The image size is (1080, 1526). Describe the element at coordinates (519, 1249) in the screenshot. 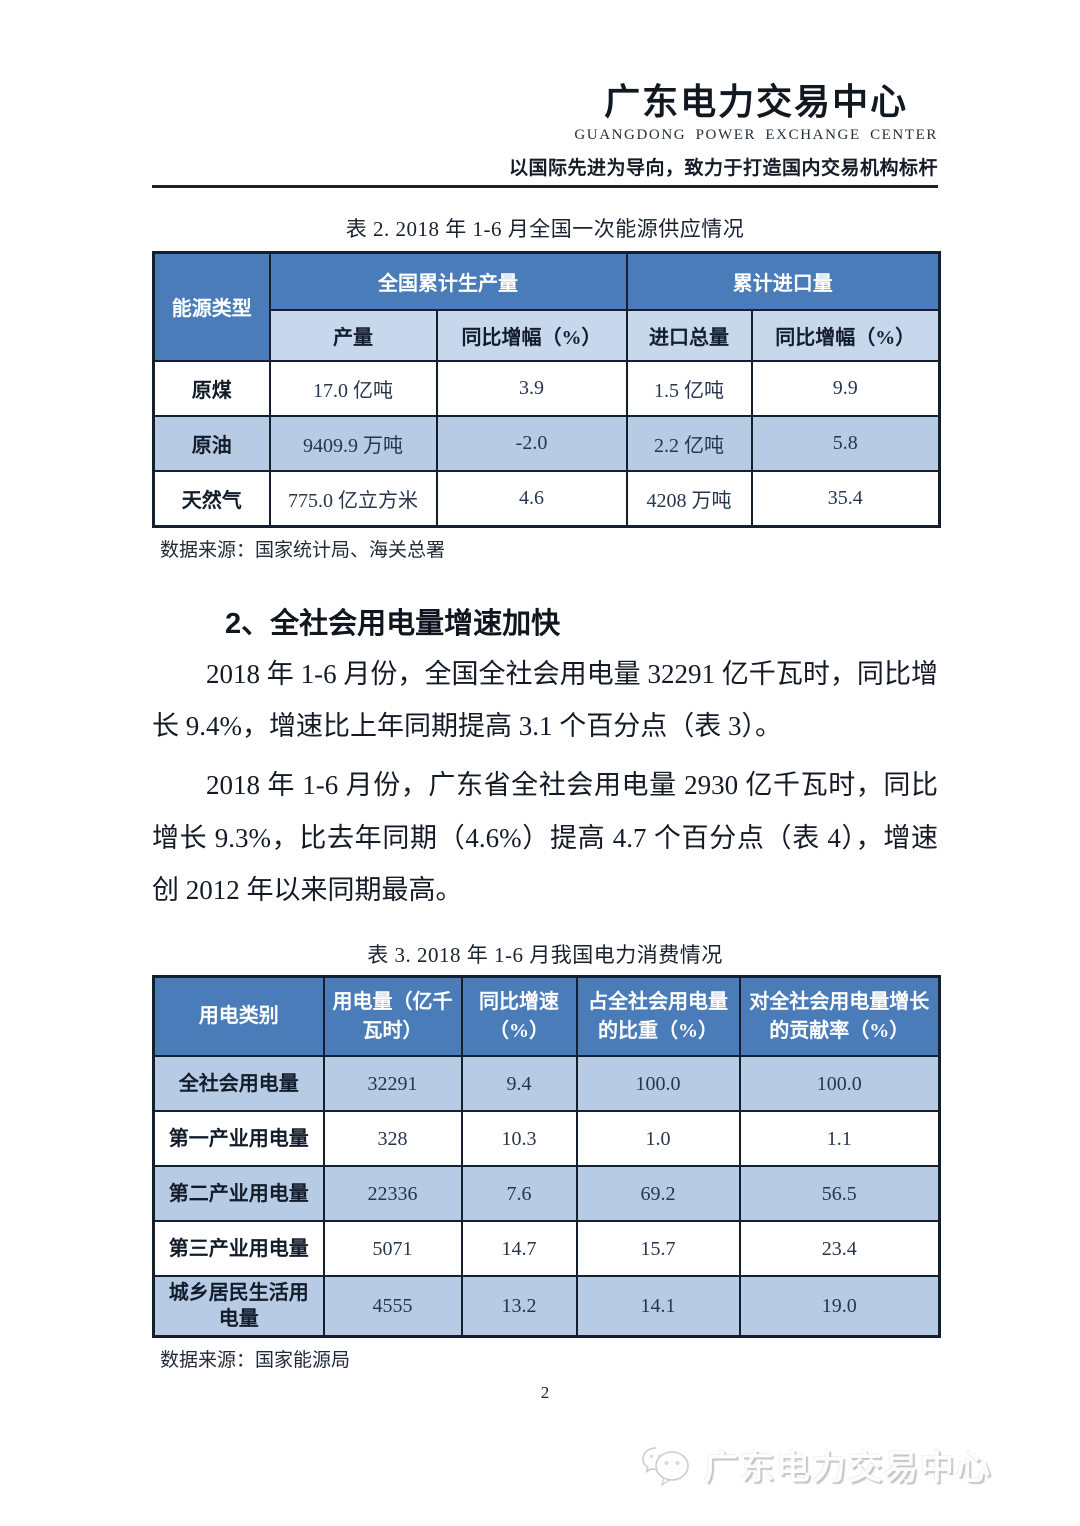

I see `table-cell: 14.7` at that location.